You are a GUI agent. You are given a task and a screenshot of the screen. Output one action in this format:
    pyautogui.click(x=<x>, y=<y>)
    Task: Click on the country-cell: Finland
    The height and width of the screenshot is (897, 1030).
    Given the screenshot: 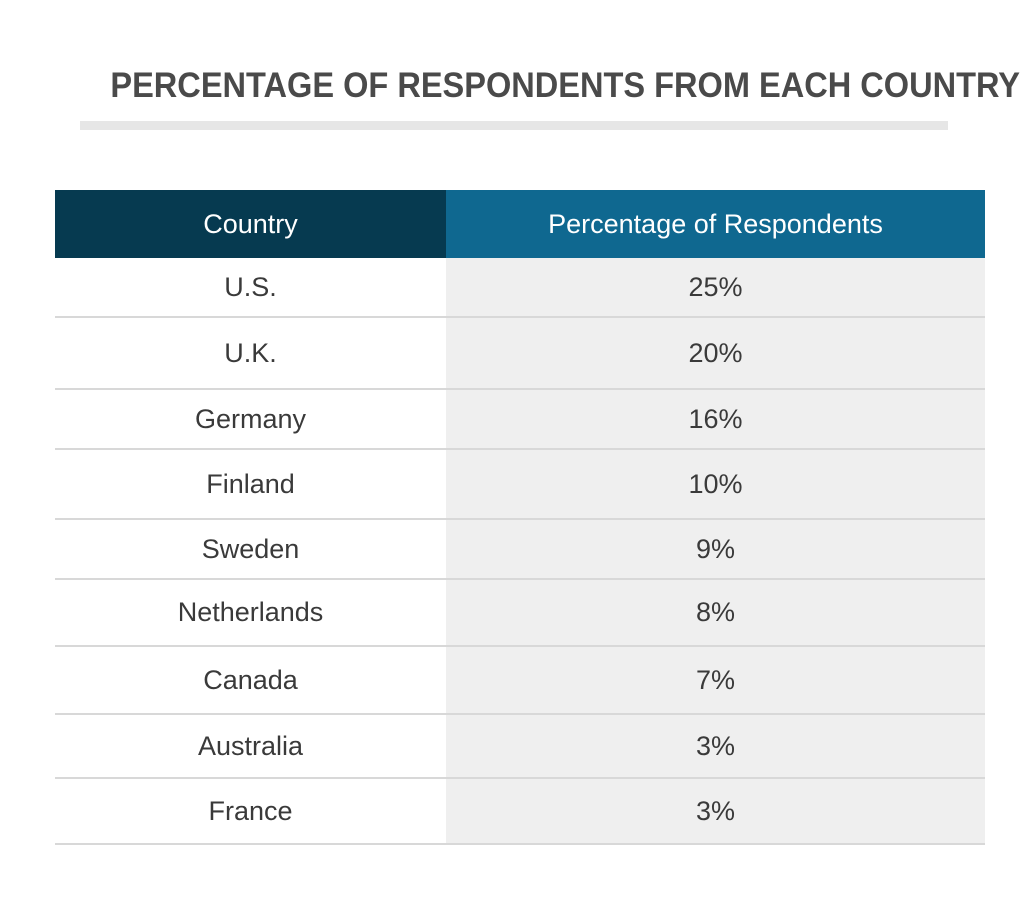 What is the action you would take?
    pyautogui.click(x=250, y=484)
    